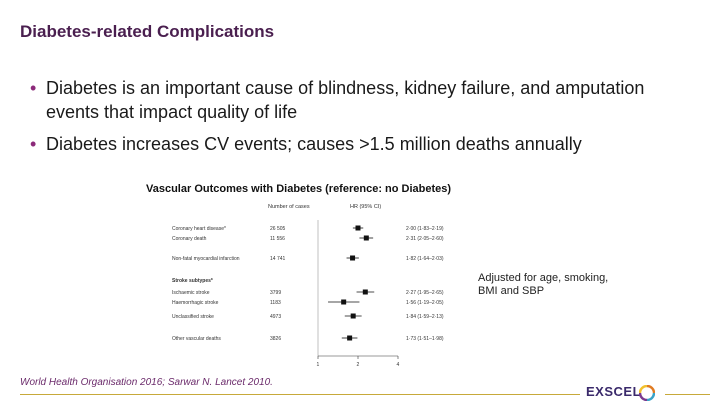  Describe the element at coordinates (191, 293) in the screenshot. I see `row-label: Ischaemic stroke` at that location.